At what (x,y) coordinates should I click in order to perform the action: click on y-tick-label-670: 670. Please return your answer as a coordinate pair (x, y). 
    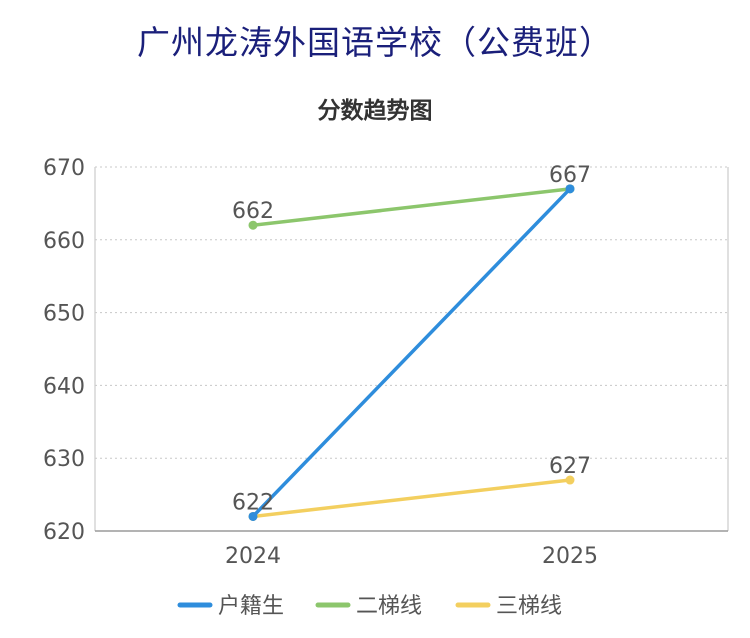
    Looking at the image, I should click on (64, 168).